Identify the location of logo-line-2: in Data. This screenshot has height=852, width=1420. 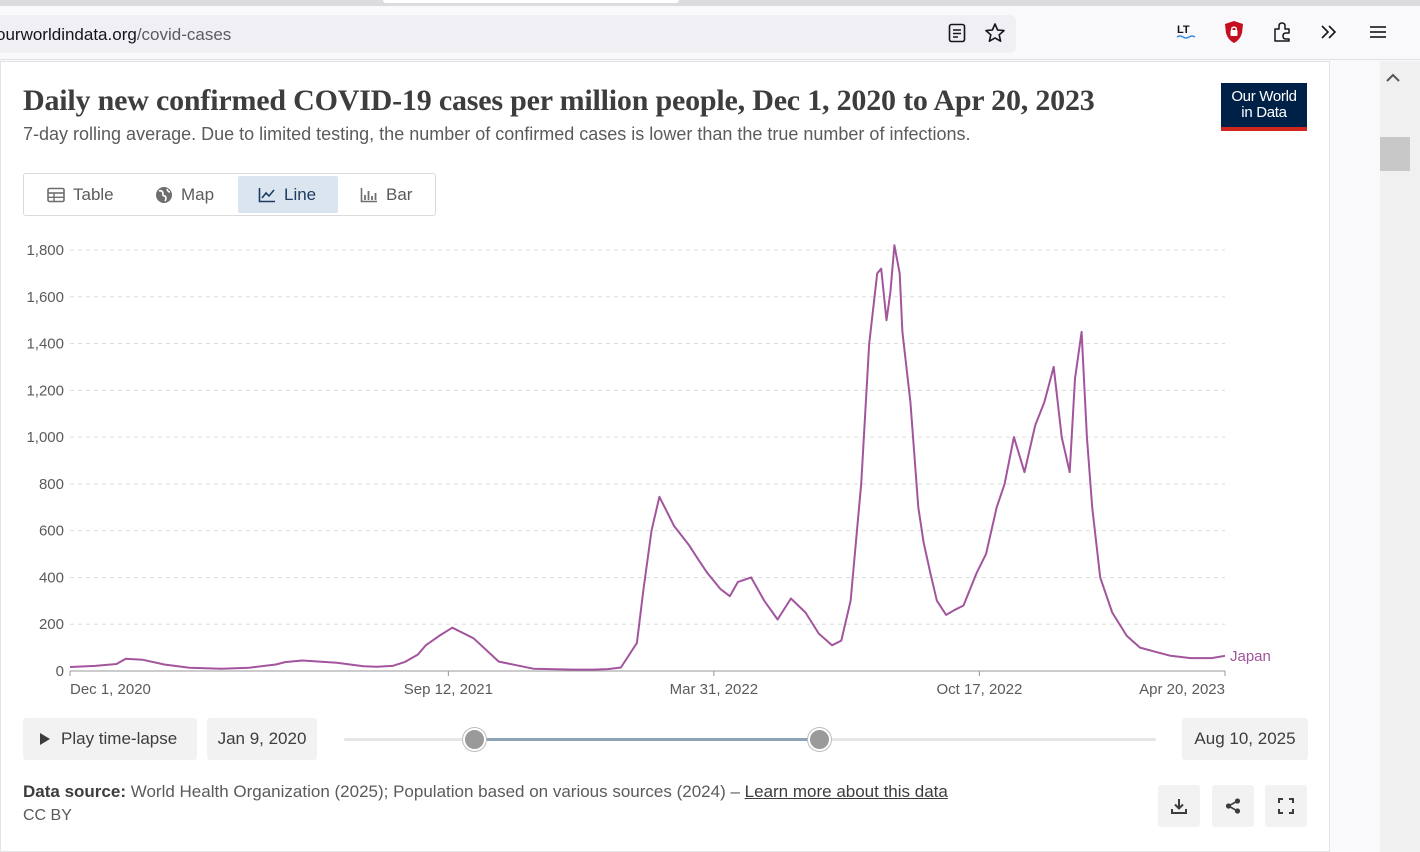
(1264, 112).